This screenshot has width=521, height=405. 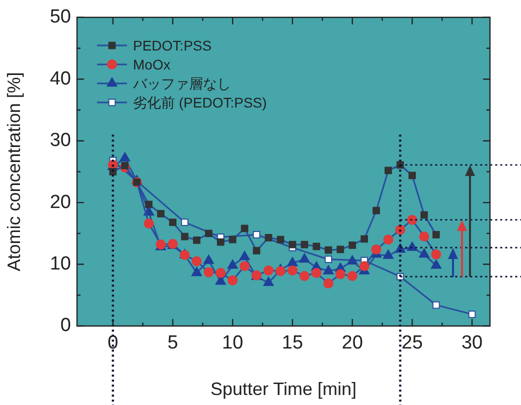 I want to click on x-axis-title: Sputter Time [min], so click(x=283, y=389).